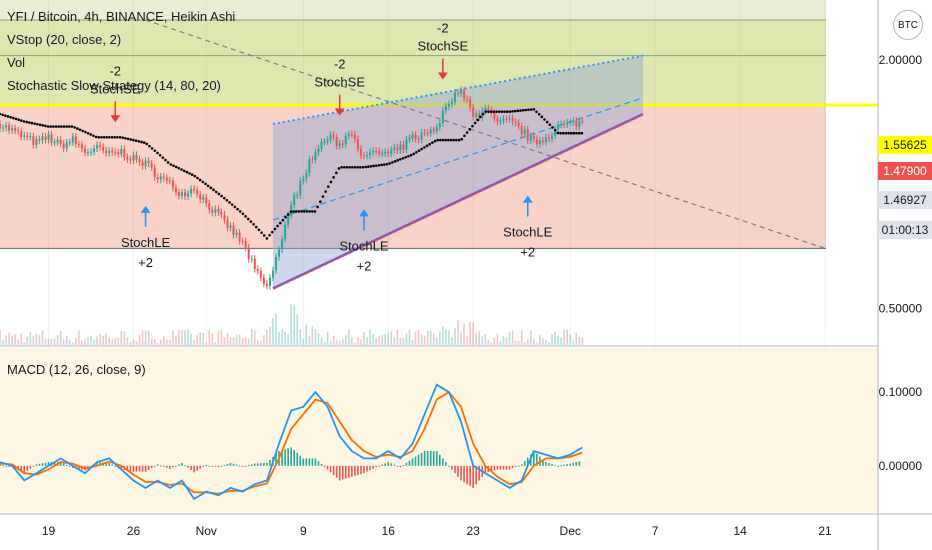  Describe the element at coordinates (76, 369) in the screenshot. I see `legend-macd: MACD (12, 26, close, 9)` at that location.